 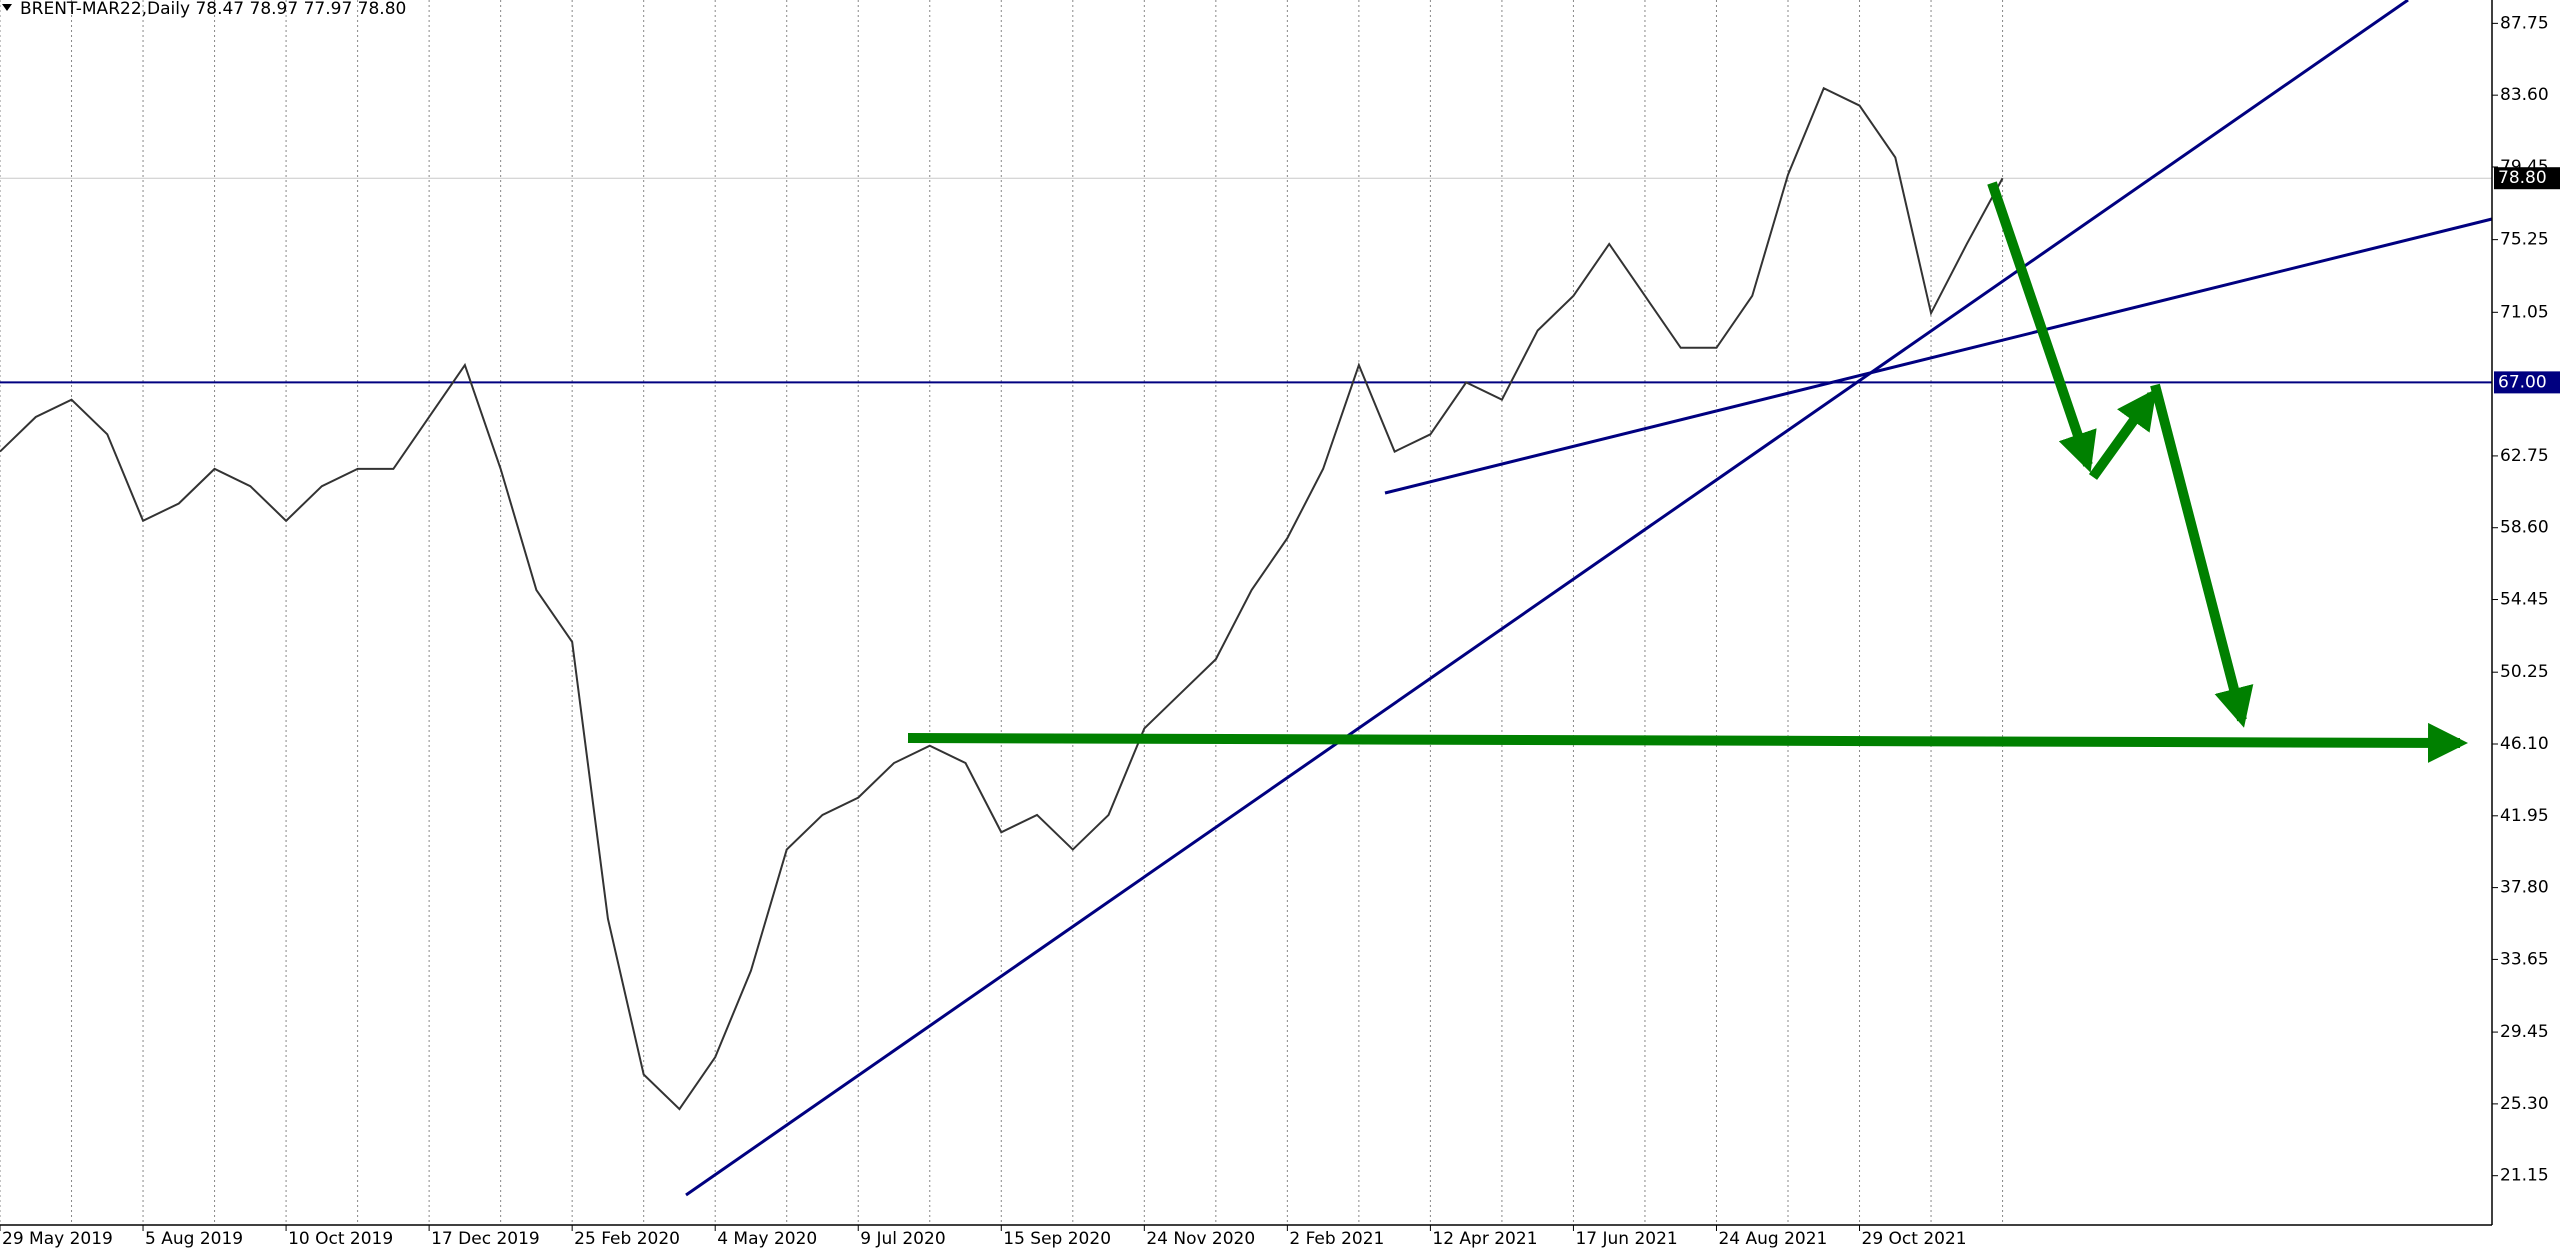 What do you see at coordinates (2524, 528) in the screenshot?
I see `y-tick-label: 58.60` at bounding box center [2524, 528].